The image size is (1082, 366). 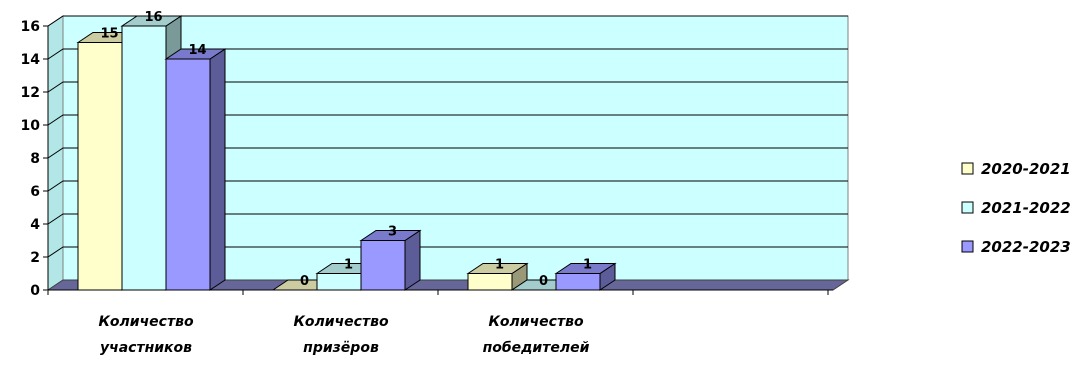 What do you see at coordinates (31, 60) in the screenshot?
I see `y-tick-label: 14` at bounding box center [31, 60].